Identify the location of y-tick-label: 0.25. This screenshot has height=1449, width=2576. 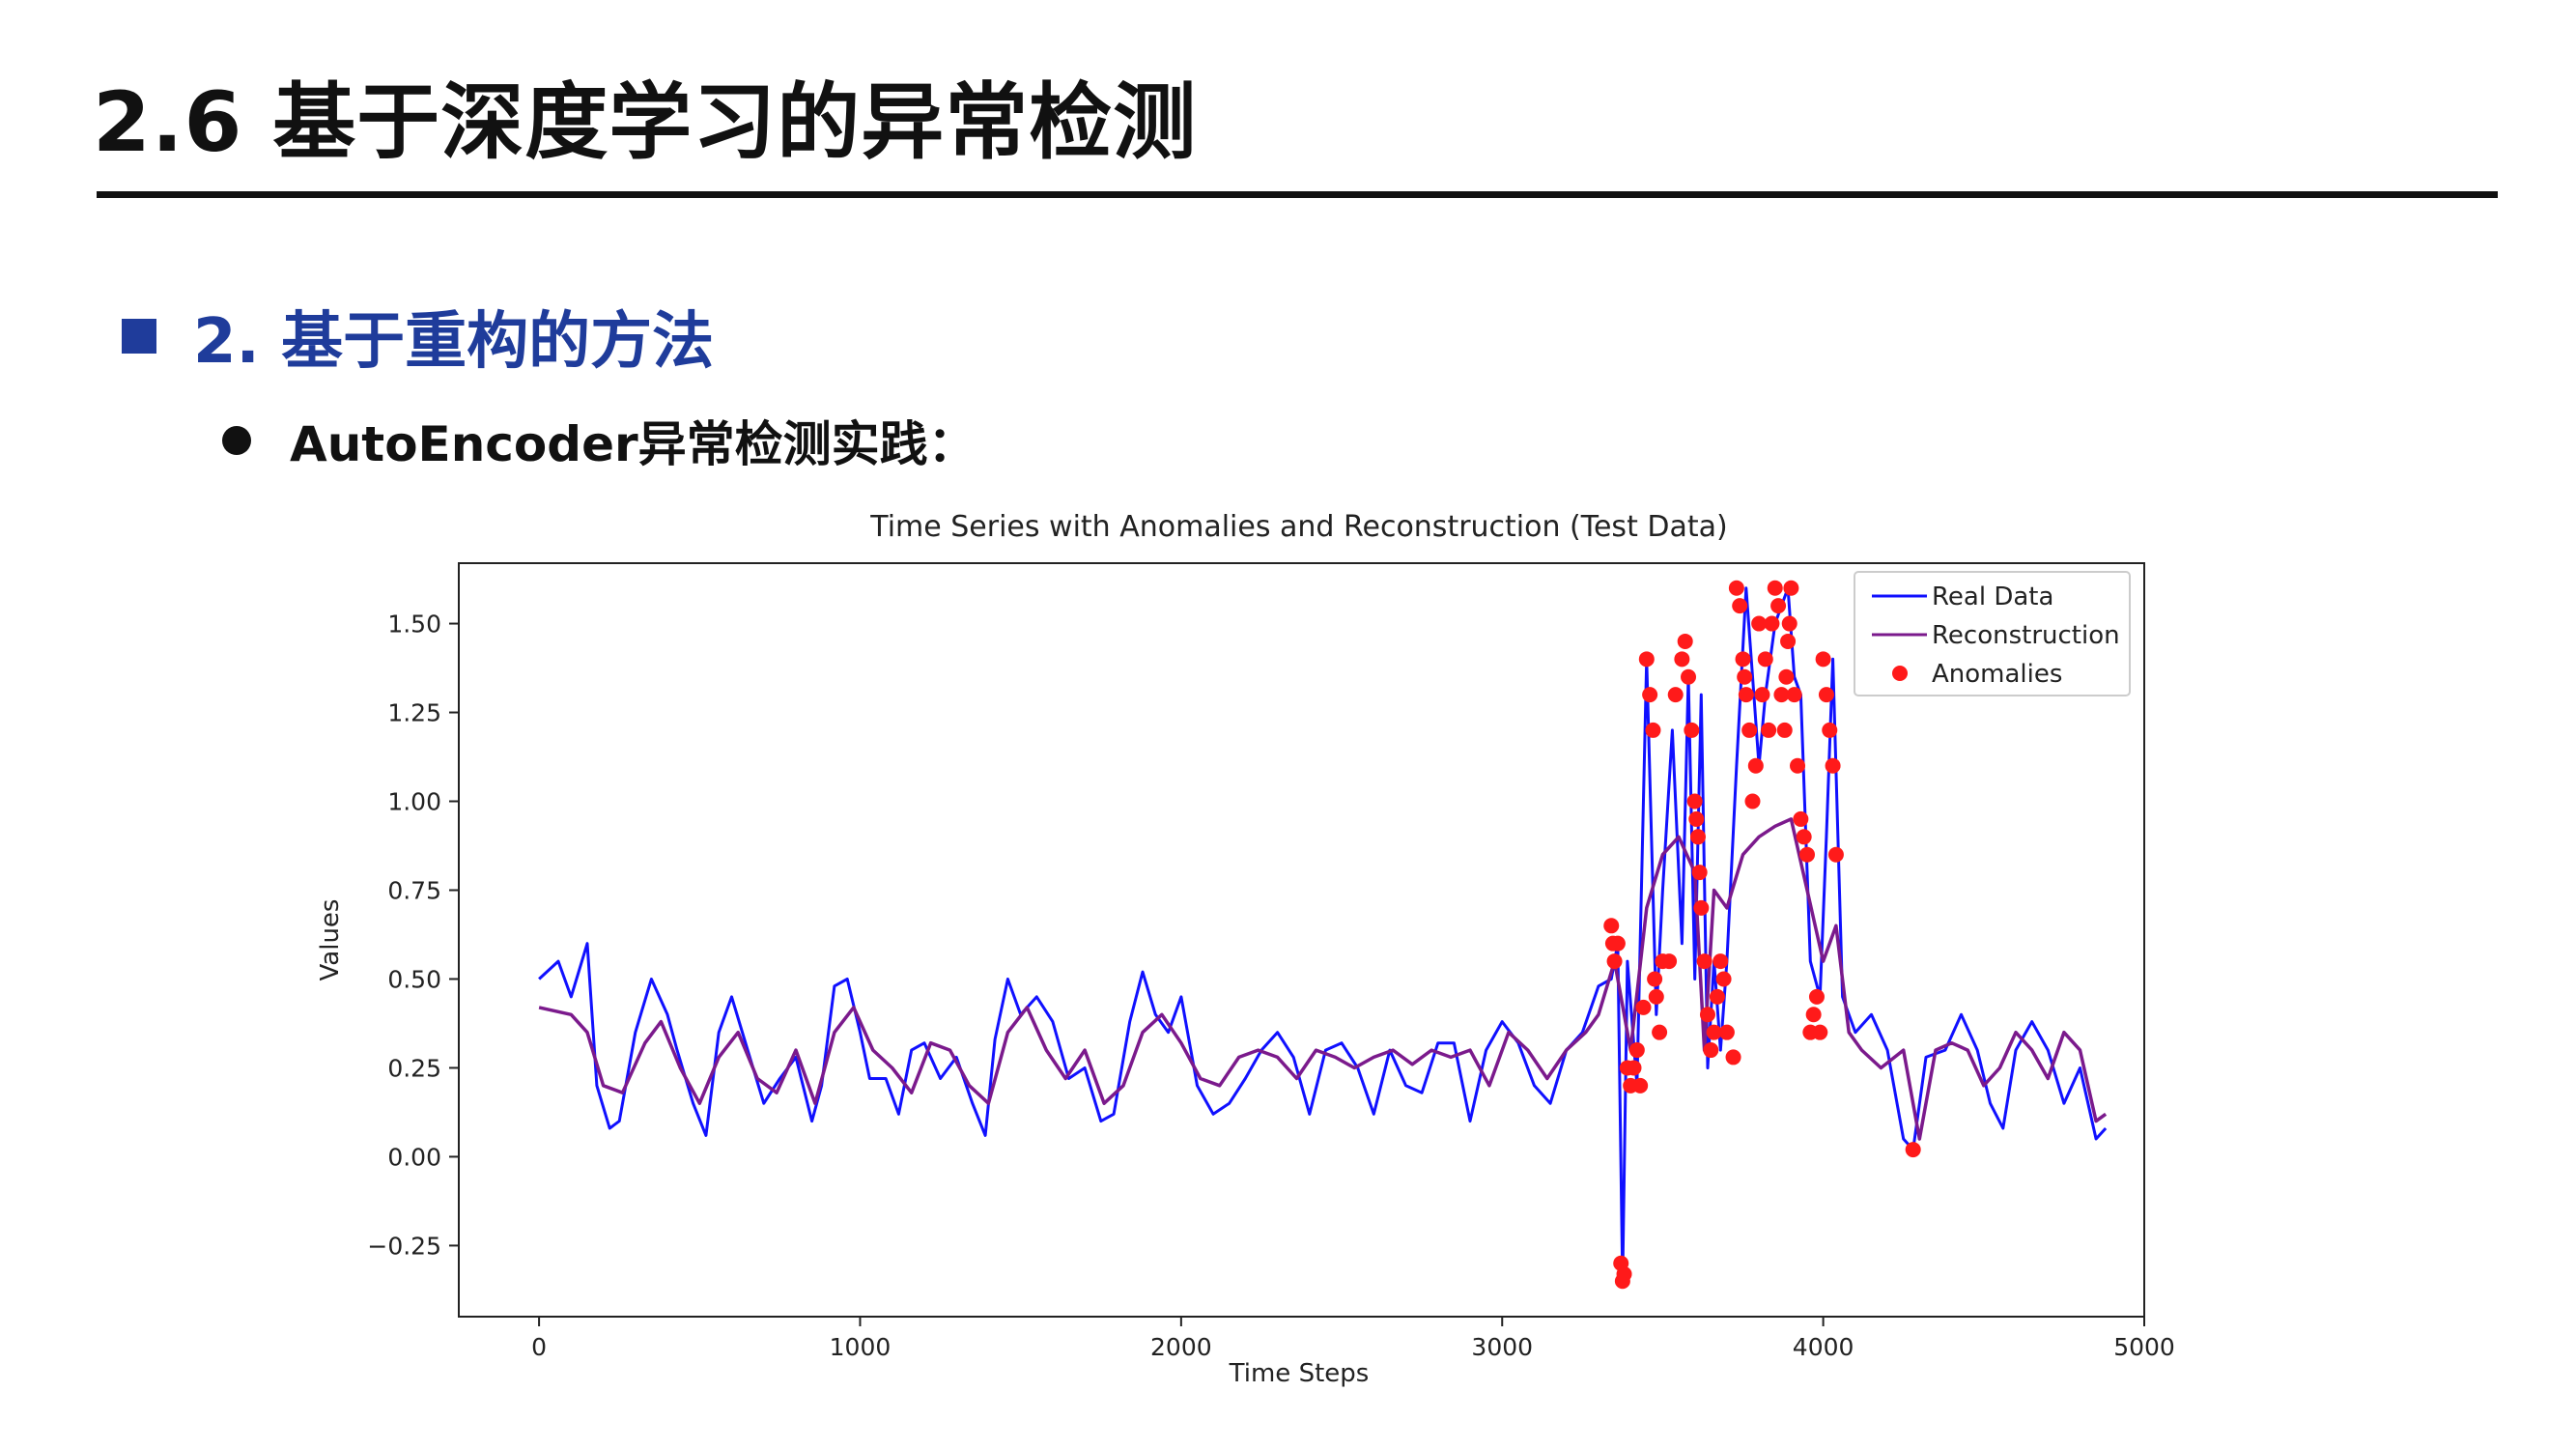
(414, 1068).